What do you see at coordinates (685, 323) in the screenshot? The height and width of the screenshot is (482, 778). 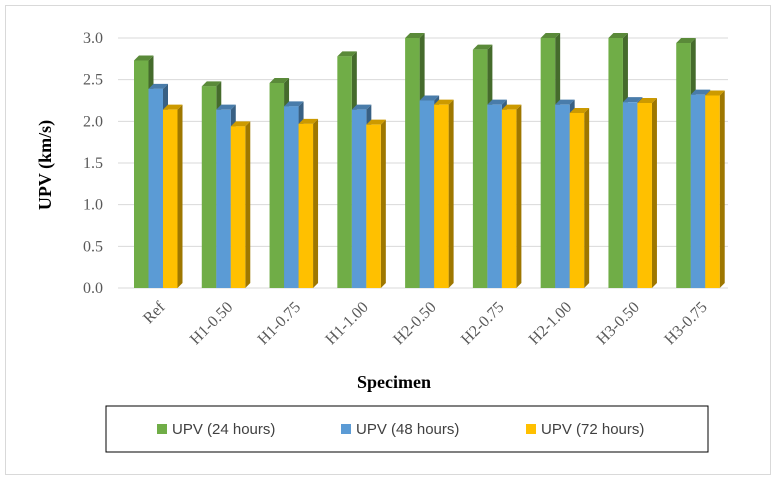 I see `x-tick-label: H3-0.75` at bounding box center [685, 323].